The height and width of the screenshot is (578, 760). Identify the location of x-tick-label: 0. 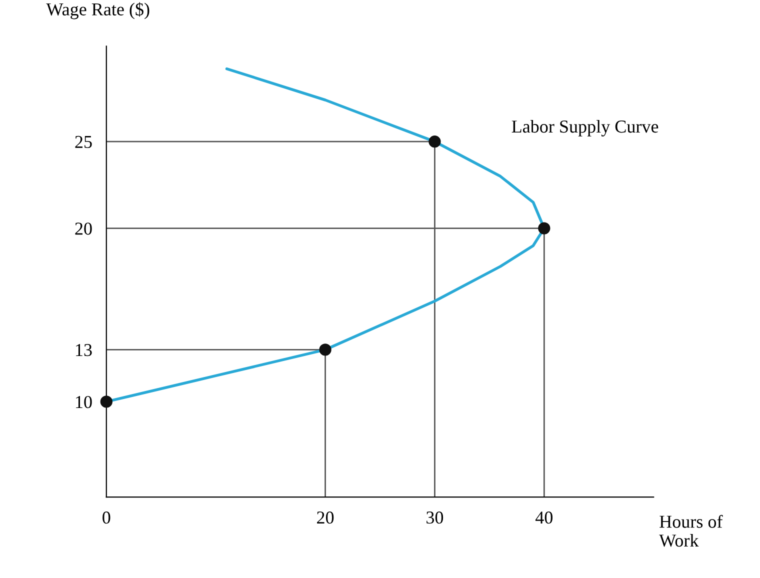
(106, 517).